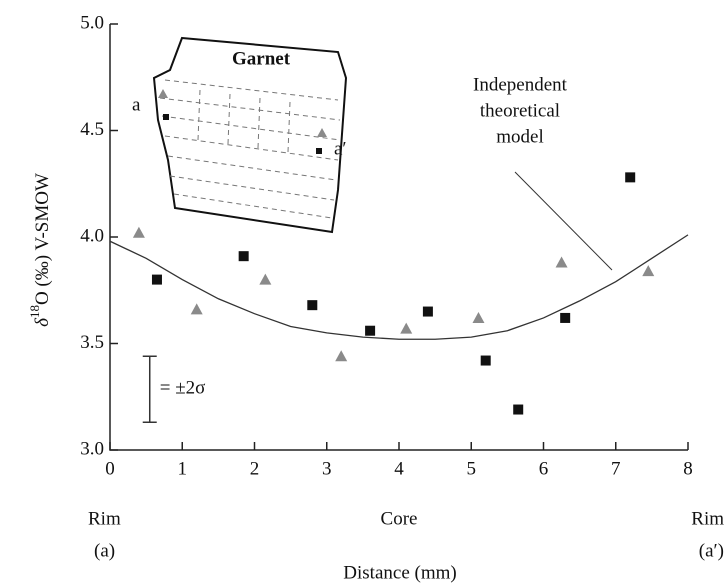  What do you see at coordinates (399, 518) in the screenshot?
I see `endpoint-label: Core` at bounding box center [399, 518].